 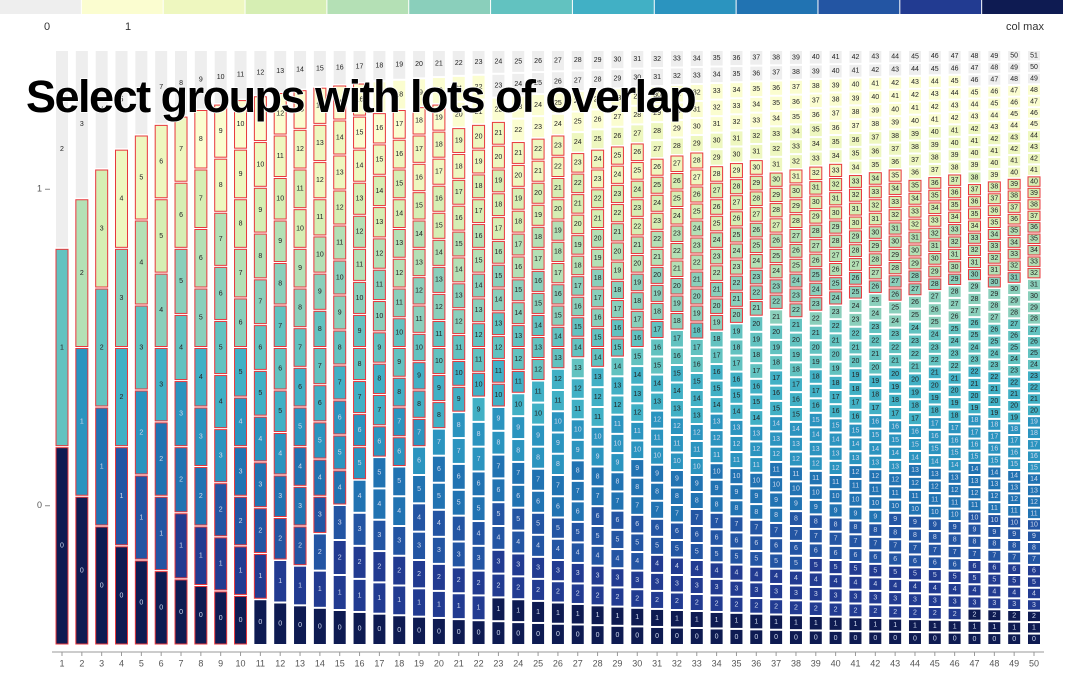 What do you see at coordinates (836, 663) in the screenshot?
I see `x-tick-label: 40` at bounding box center [836, 663].